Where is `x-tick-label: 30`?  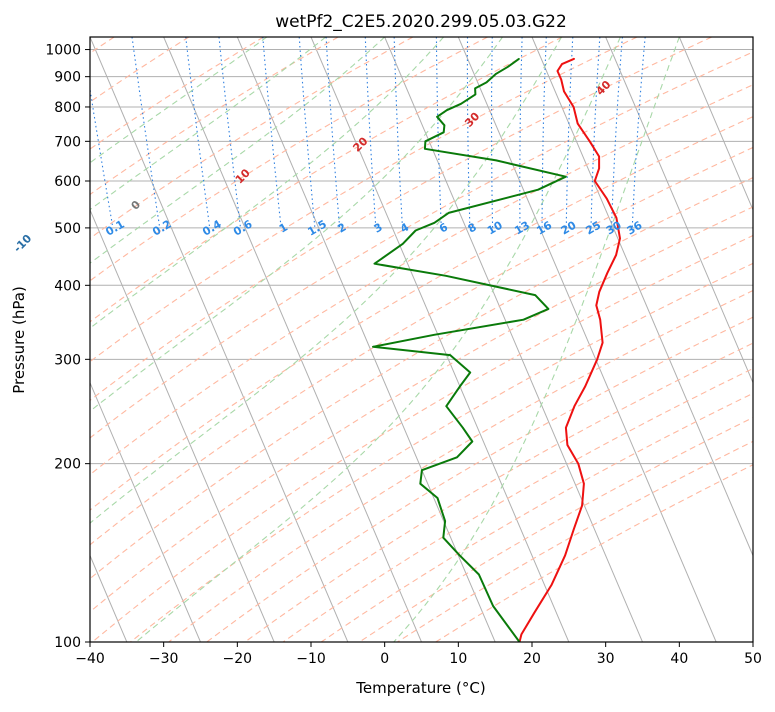
x-tick-label: 30 is located at coordinates (606, 659).